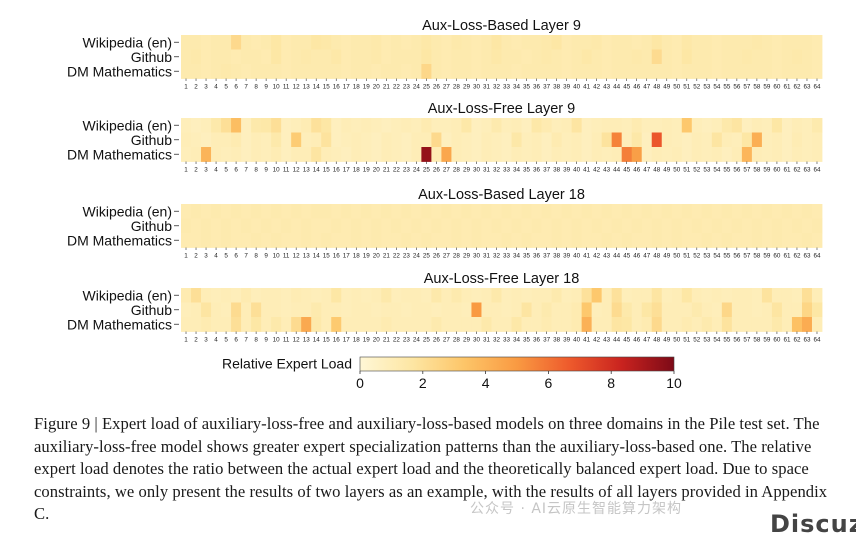  I want to click on panel-title: Aux-Loss-Free Layer 18, so click(502, 279).